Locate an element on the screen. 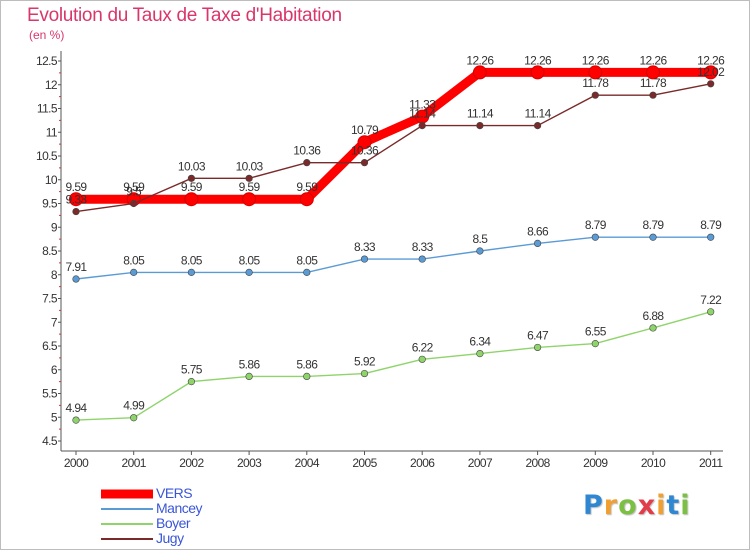  y-tick-label: 8.5 is located at coordinates (50, 251).